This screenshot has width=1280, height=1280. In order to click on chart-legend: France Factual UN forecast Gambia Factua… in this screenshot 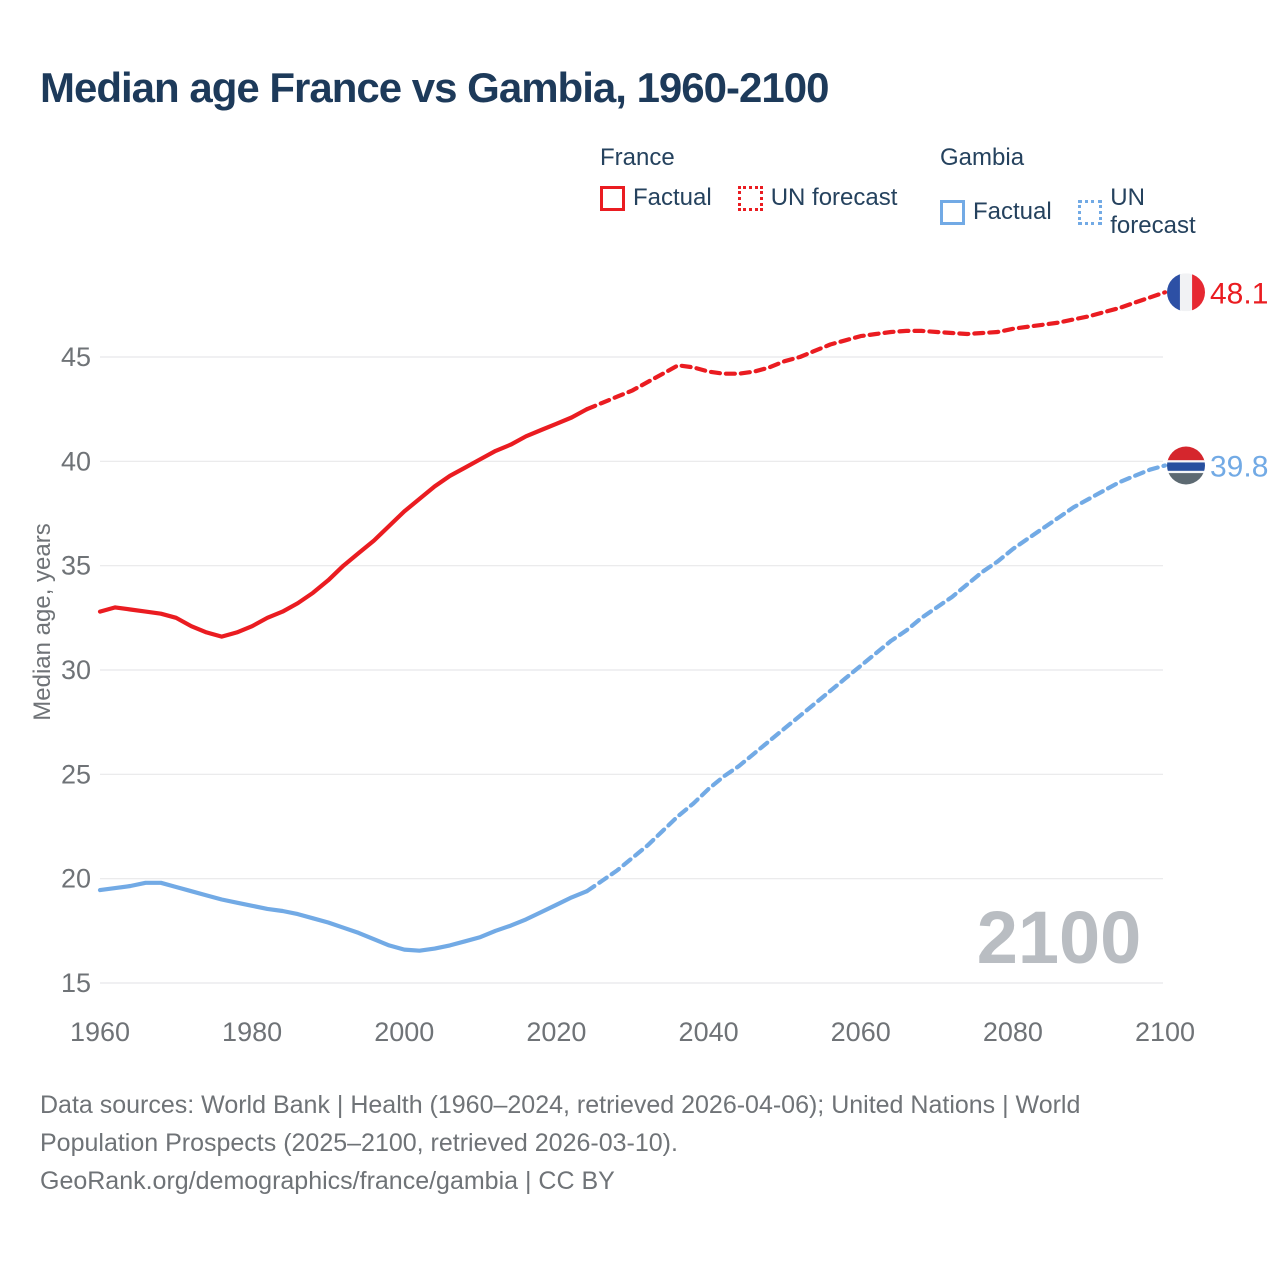, I will do `click(930, 191)`.